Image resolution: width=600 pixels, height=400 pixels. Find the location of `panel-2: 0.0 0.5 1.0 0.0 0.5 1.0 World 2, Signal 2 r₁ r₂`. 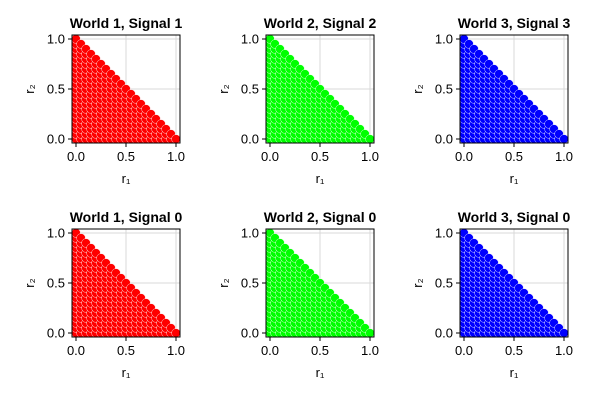

panel-2: 0.0 0.5 1.0 0.0 0.5 1.0 World 2, Signal 2 r₁ r₂ is located at coordinates (297, 100).